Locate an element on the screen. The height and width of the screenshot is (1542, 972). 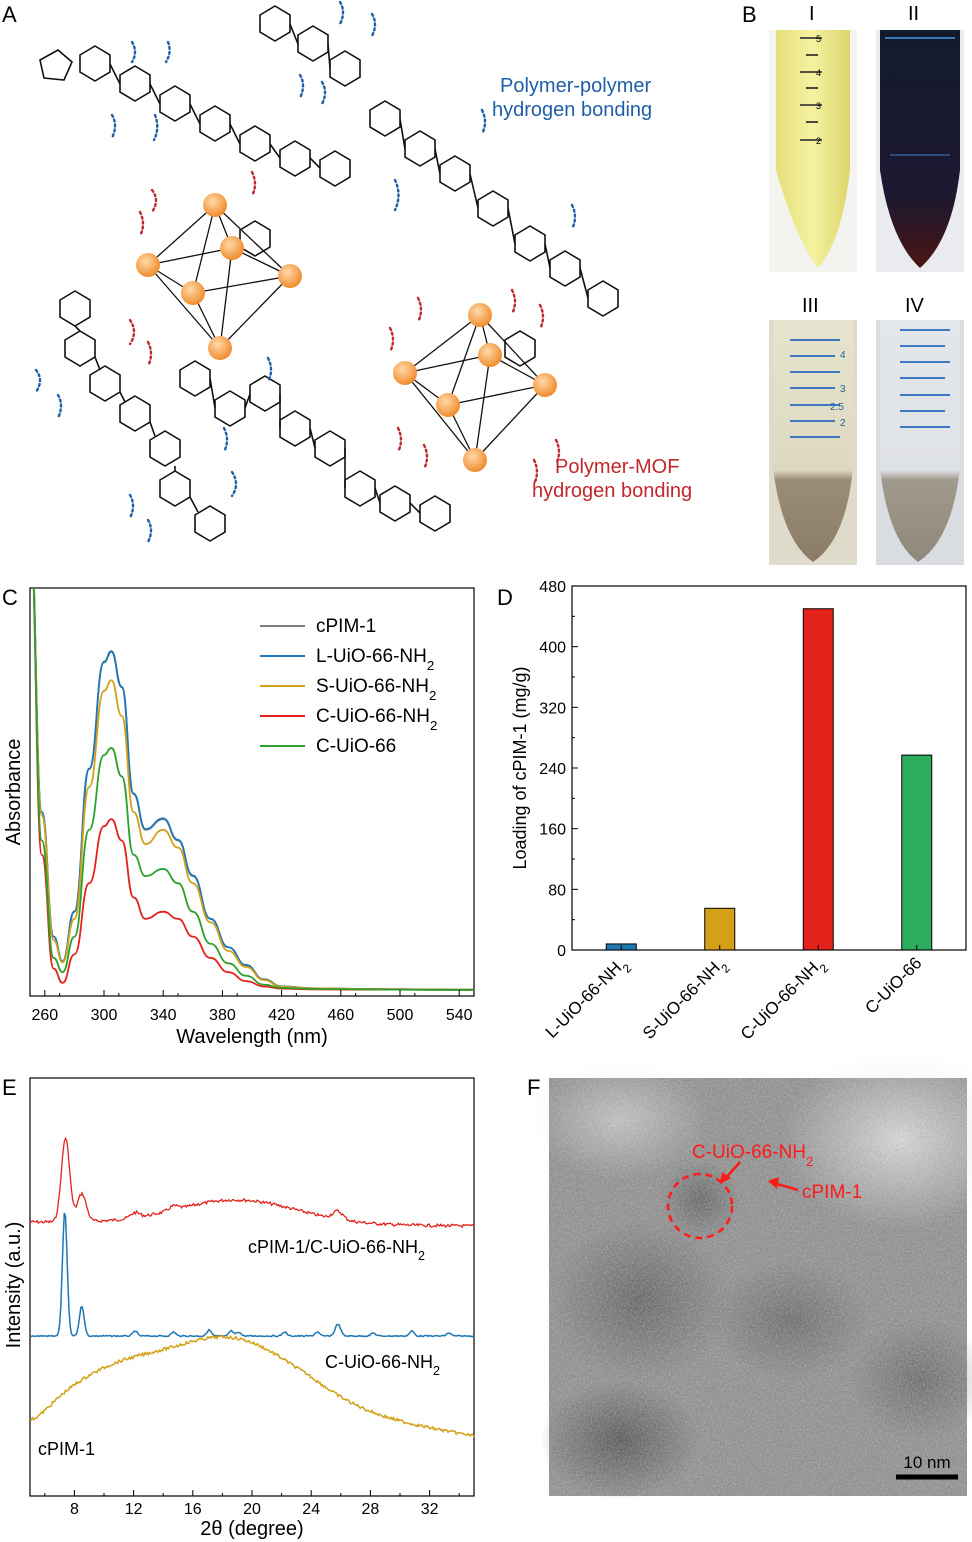
x-tick-label: 260 is located at coordinates (44, 1015).